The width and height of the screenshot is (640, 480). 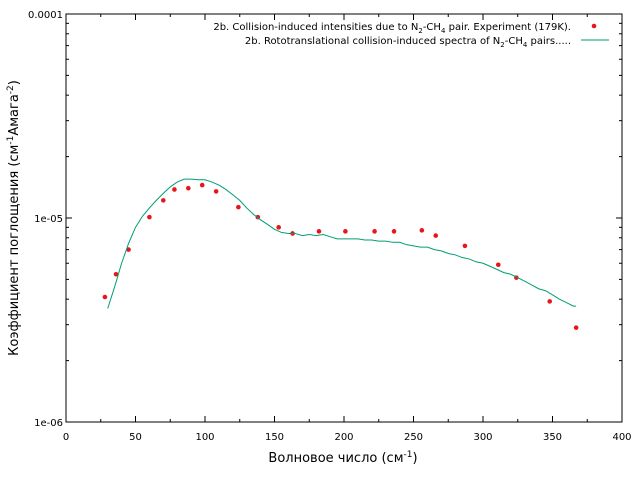 I want to click on y-axis-title-sup2: -2, so click(x=11, y=89).